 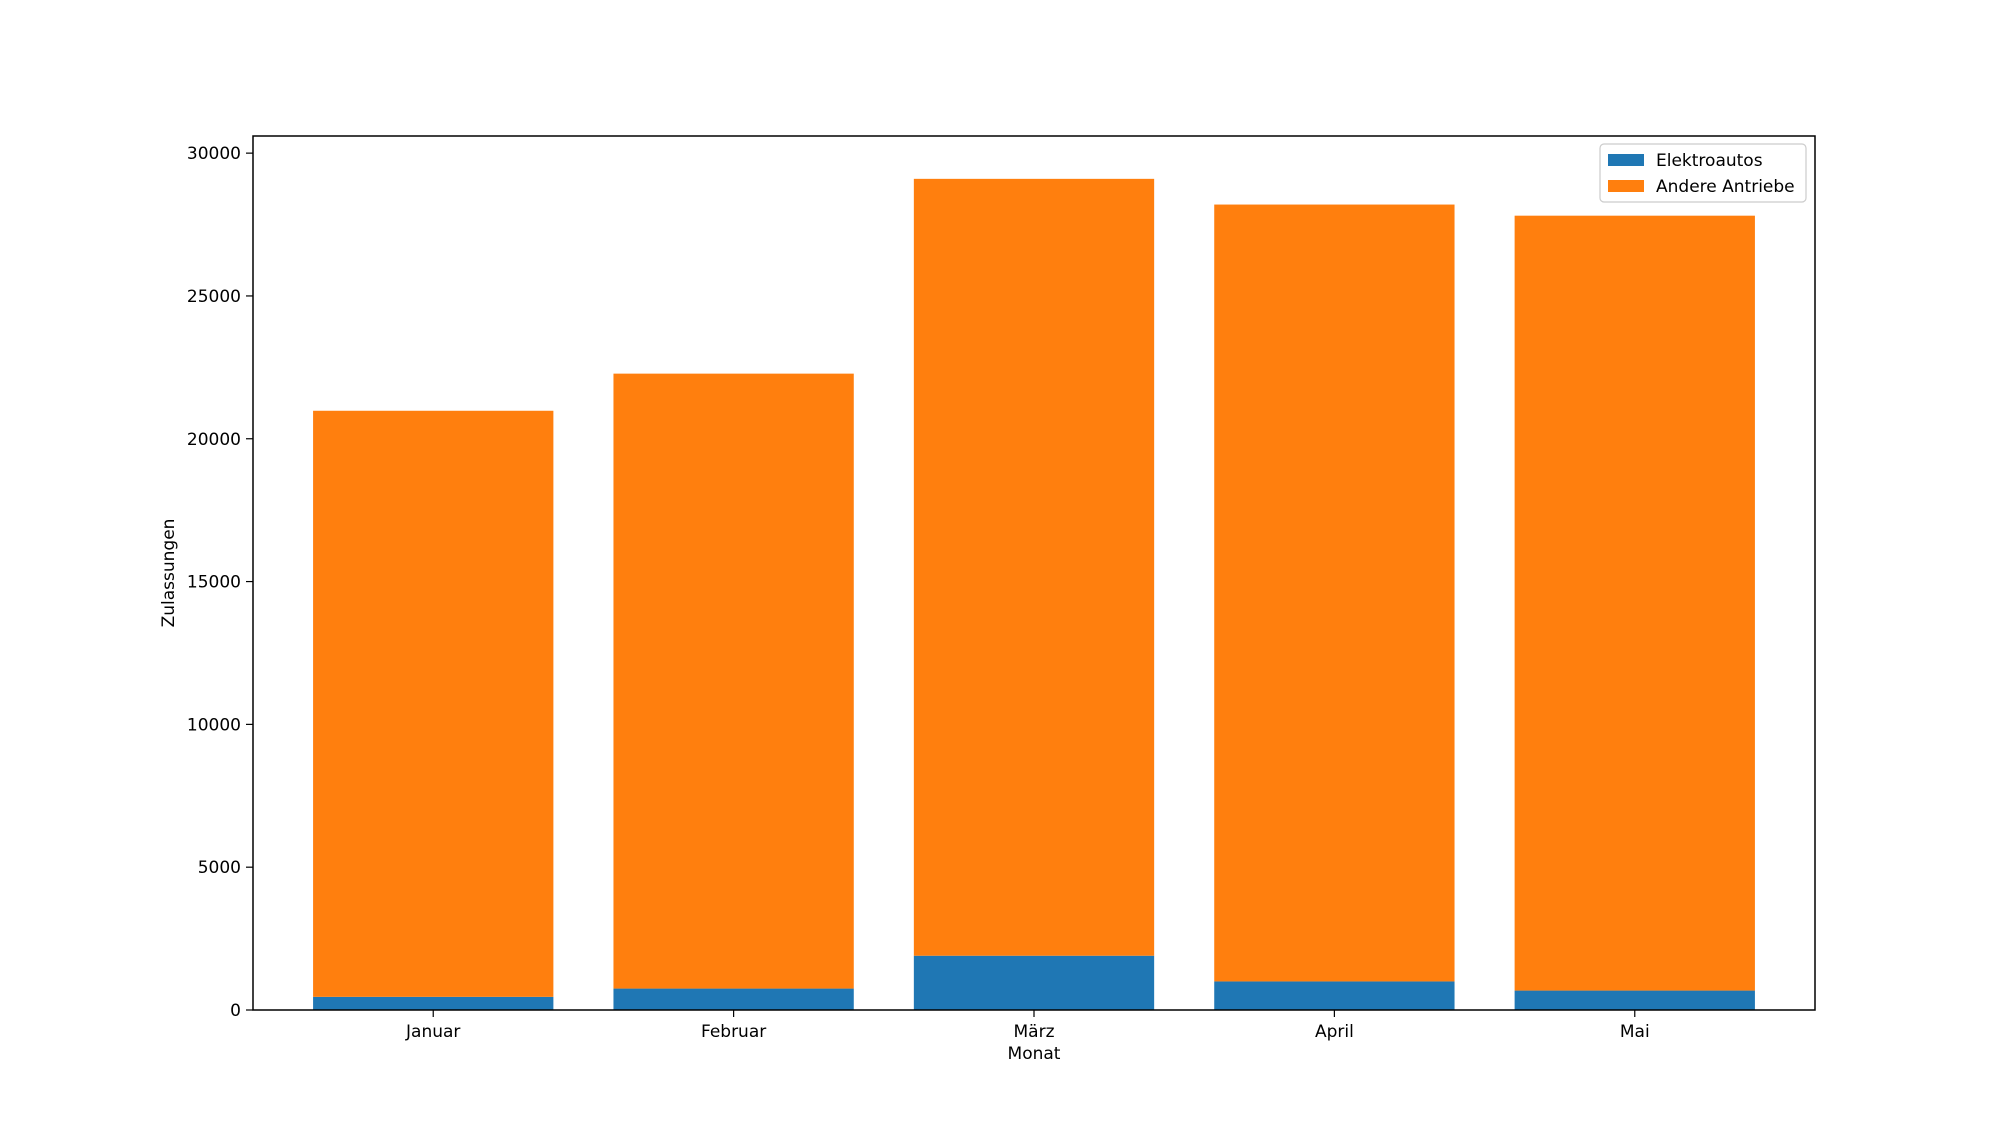 I want to click on x-axis: Januar Februar März April Mai, so click(x=1027, y=1026).